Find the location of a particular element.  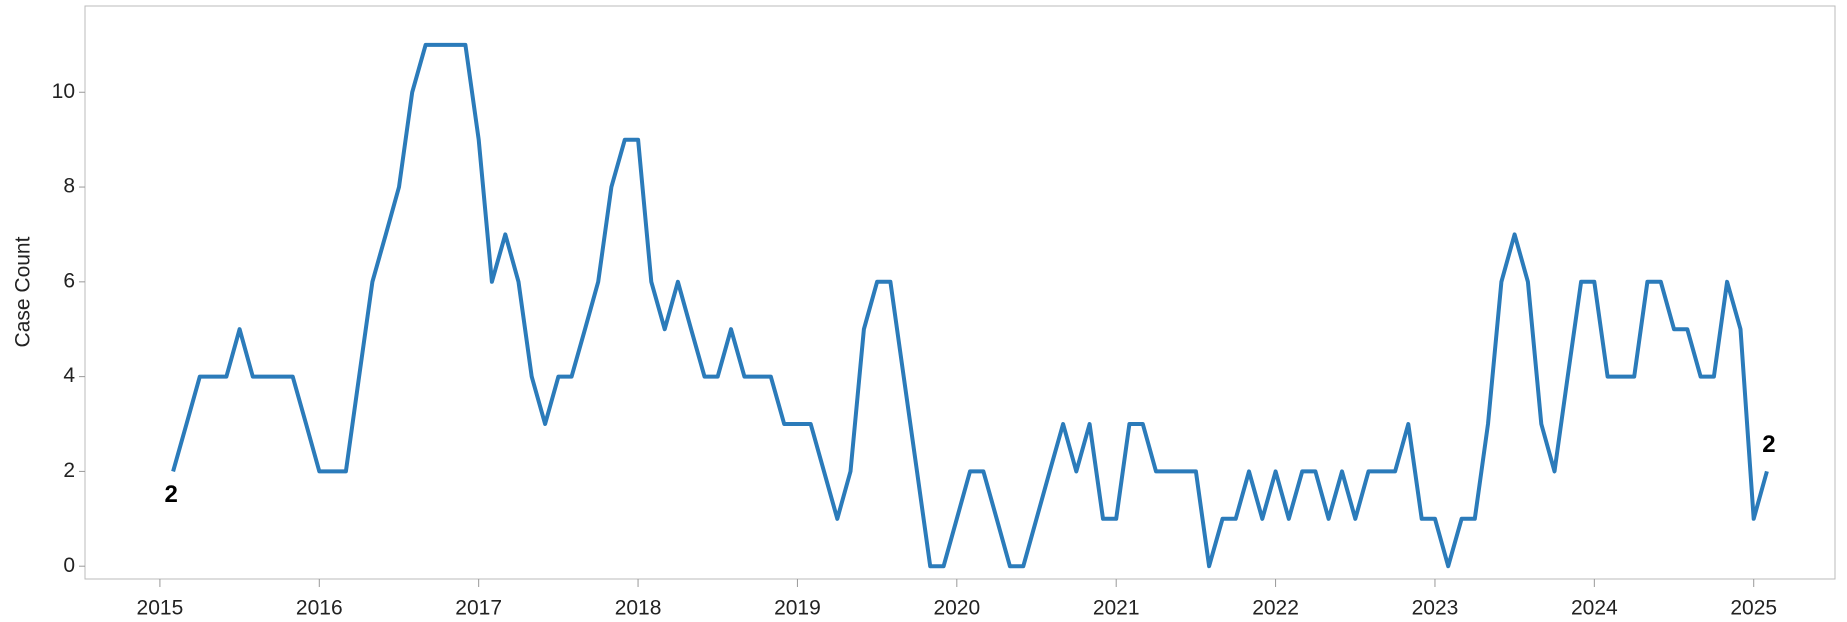

y-tick-label: 0 is located at coordinates (69, 565).